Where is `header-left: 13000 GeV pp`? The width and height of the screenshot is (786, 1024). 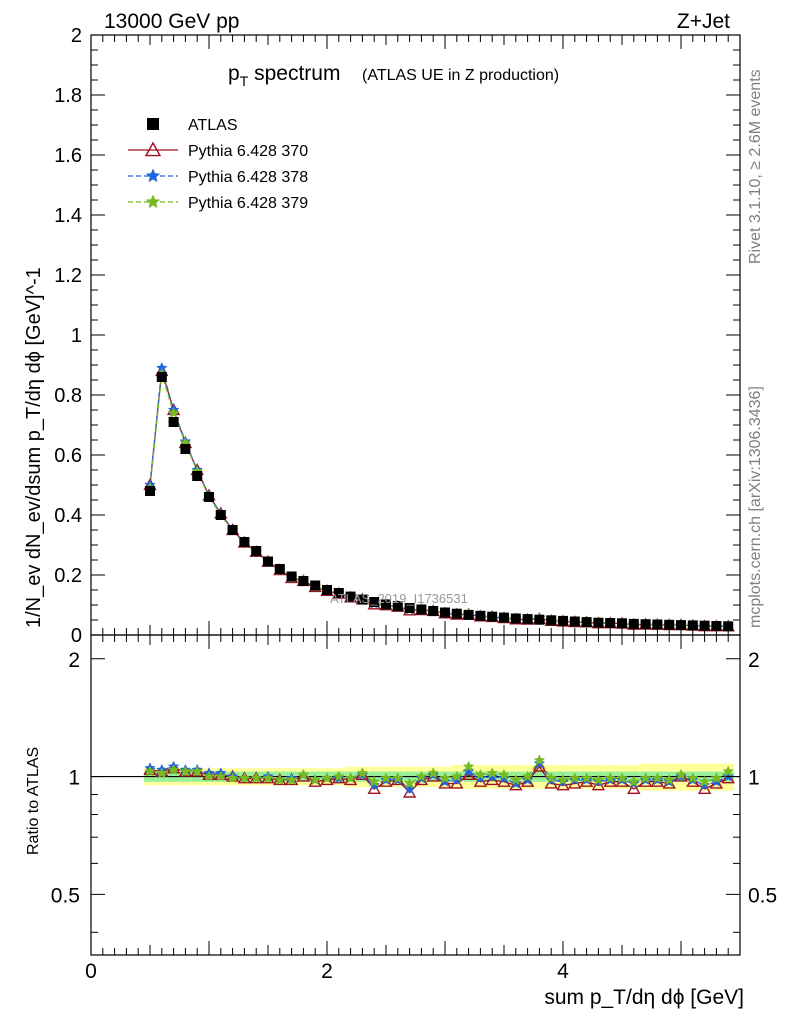 header-left: 13000 GeV pp is located at coordinates (171, 21).